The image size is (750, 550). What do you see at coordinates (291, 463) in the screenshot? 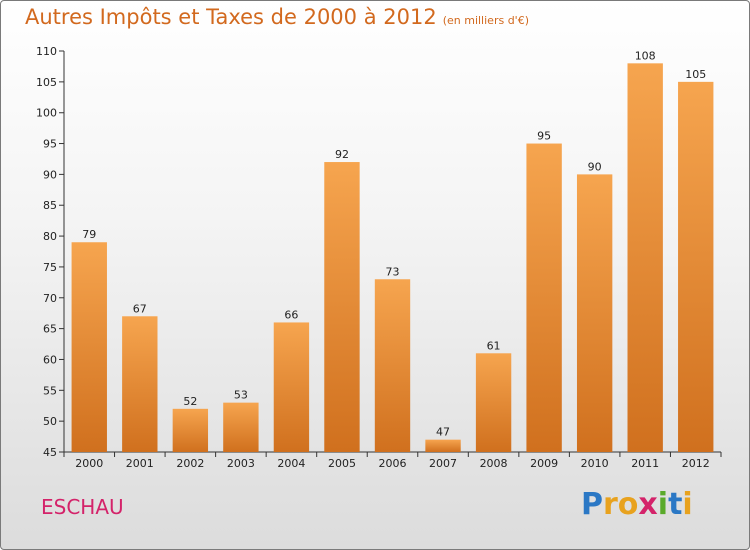
I see `x-tick-label: 2004` at bounding box center [291, 463].